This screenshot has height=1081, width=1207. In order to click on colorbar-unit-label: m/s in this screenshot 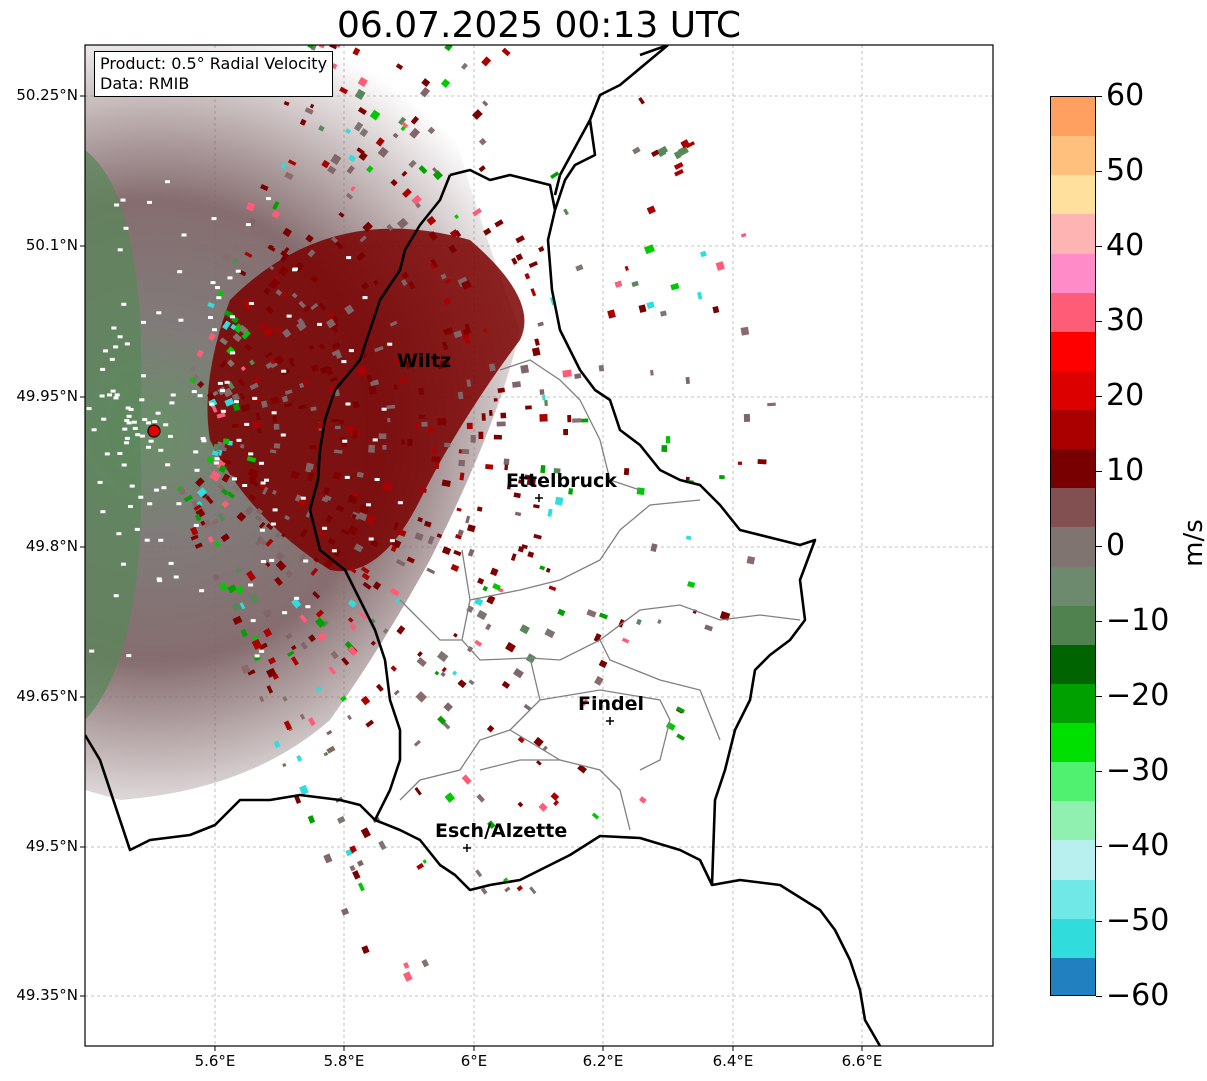, I will do `click(1192, 543)`.